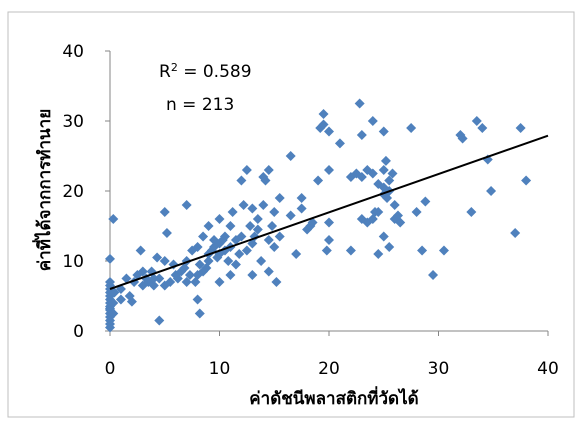 The image size is (582, 421). What do you see at coordinates (43, 190) in the screenshot?
I see `y-axis-title: ค่าที่ได้จากการทำนาย` at bounding box center [43, 190].